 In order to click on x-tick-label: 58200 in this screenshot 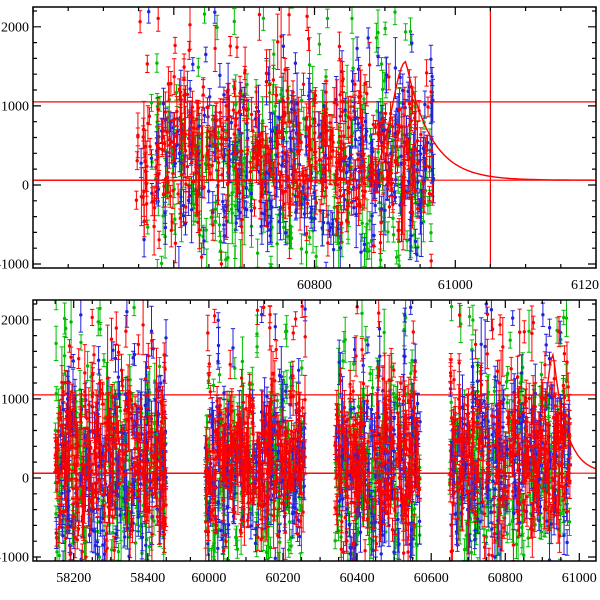, I will do `click(73, 578)`.